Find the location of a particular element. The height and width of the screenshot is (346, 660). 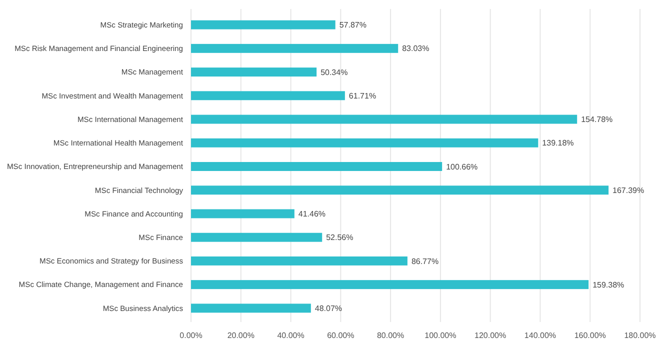

x-tick-label: 100.00% is located at coordinates (440, 335).